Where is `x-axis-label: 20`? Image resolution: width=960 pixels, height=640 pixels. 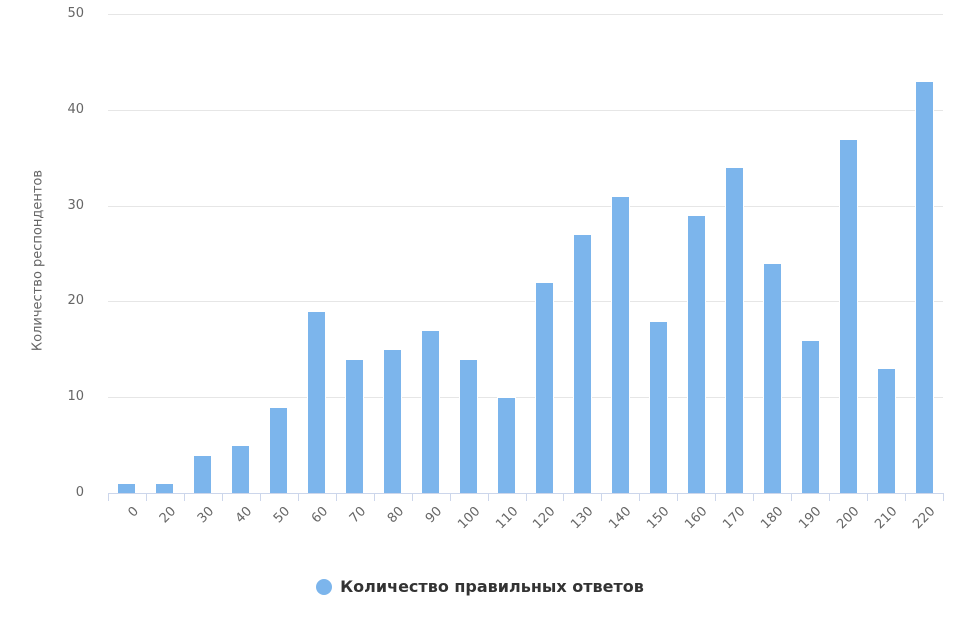
x-axis-label: 20 is located at coordinates (168, 515).